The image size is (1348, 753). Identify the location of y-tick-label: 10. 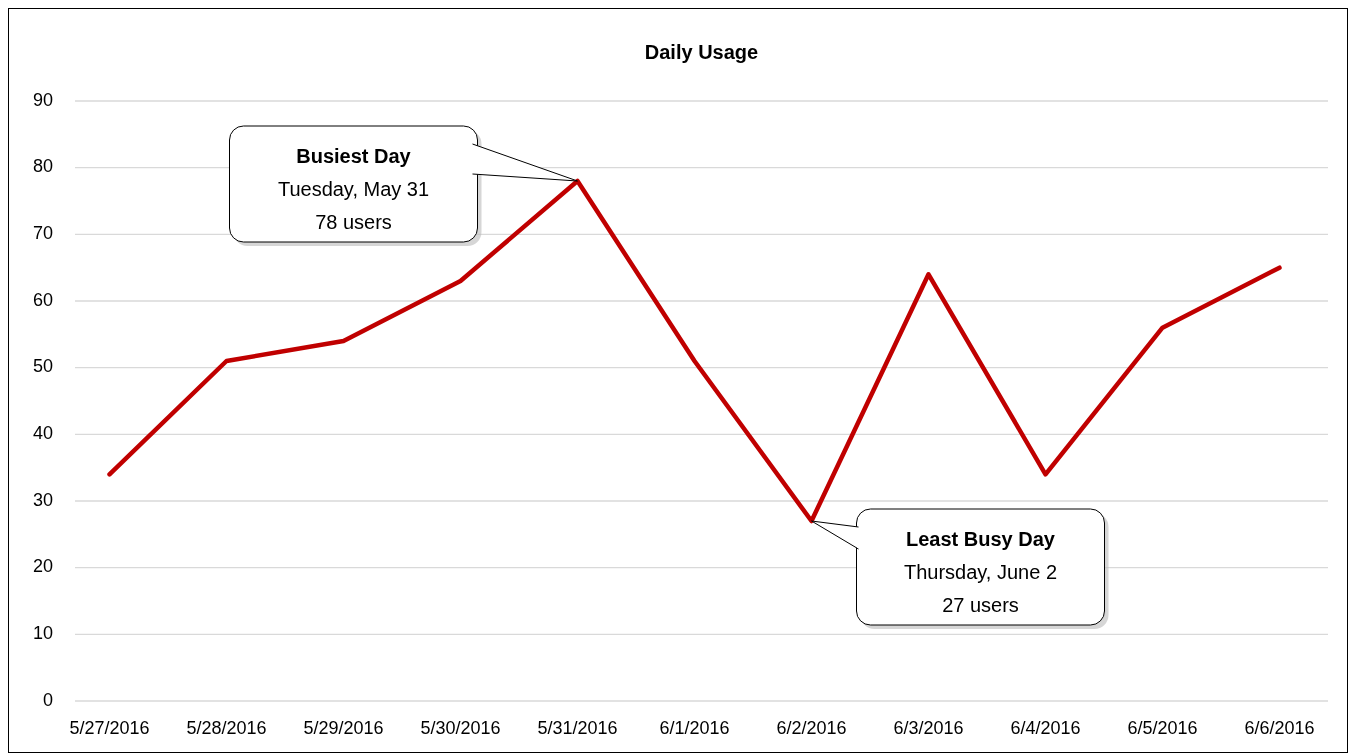
(42, 633).